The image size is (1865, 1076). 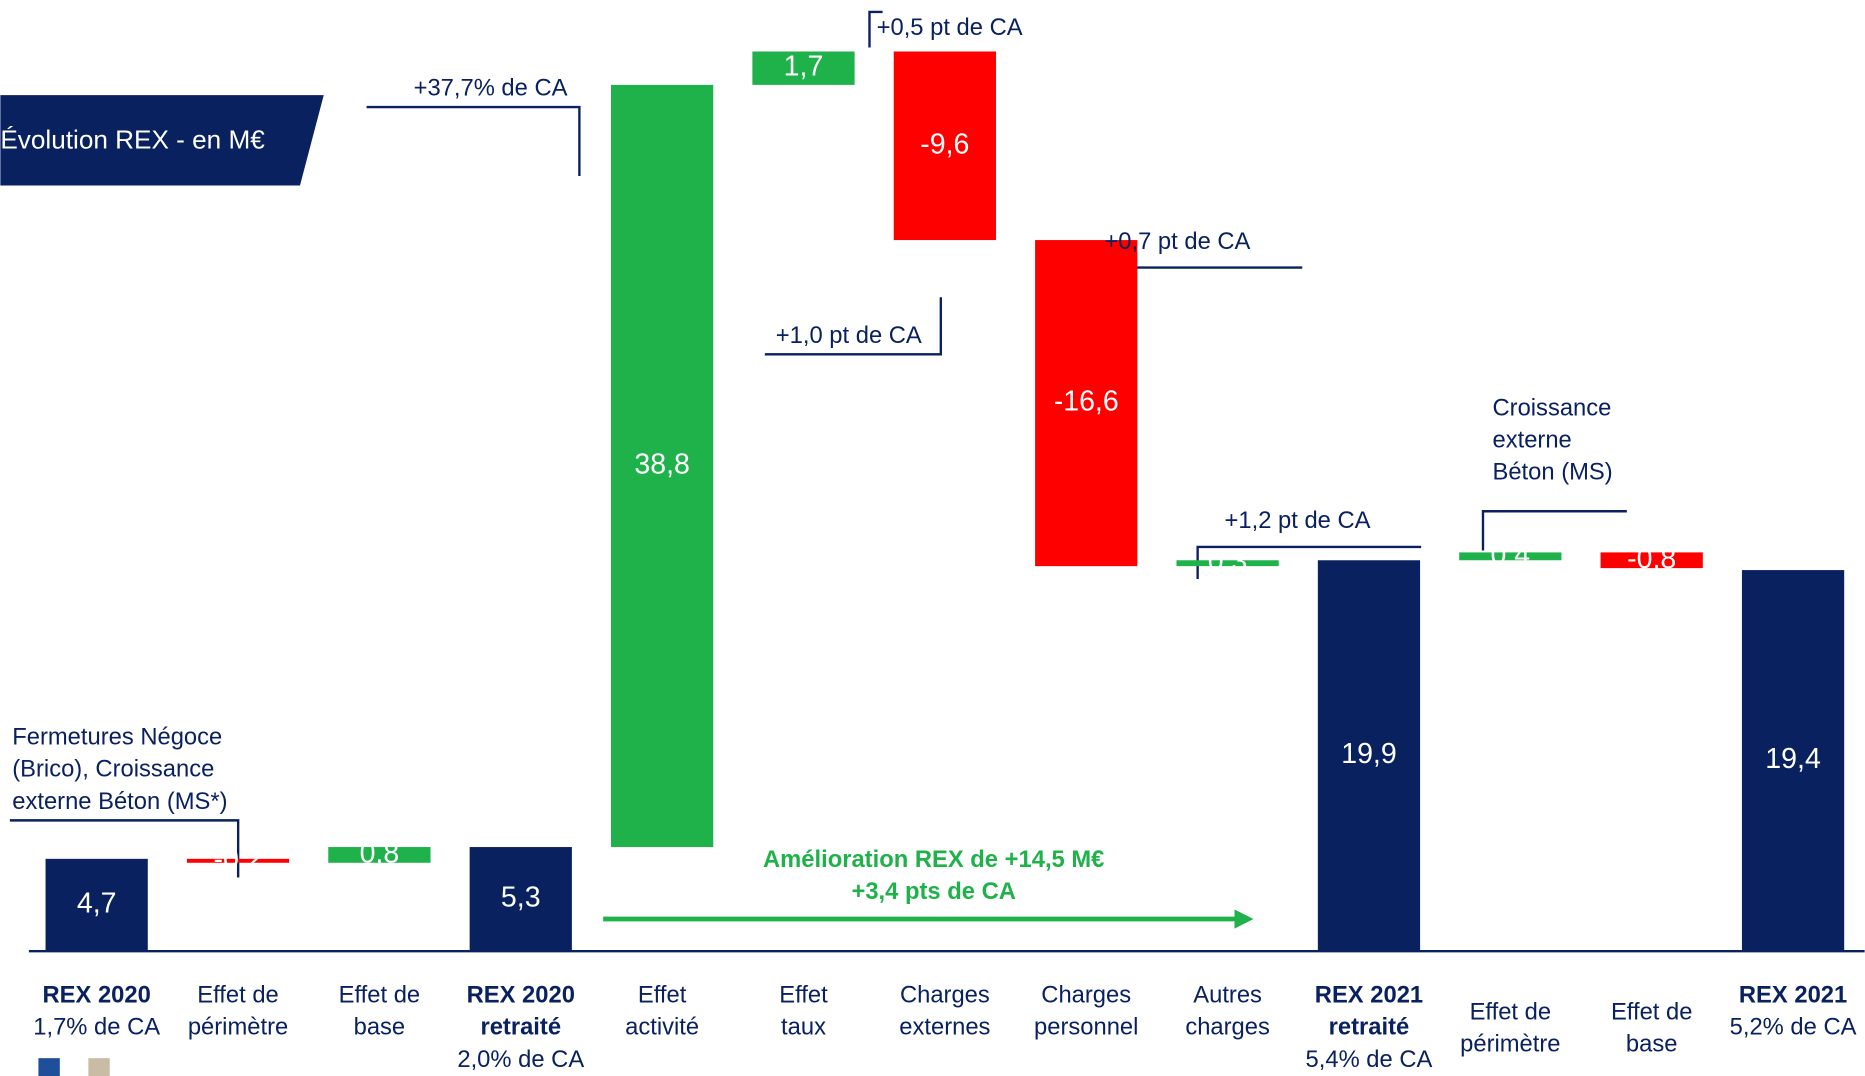 I want to click on value-label: 19,4, so click(x=1793, y=759).